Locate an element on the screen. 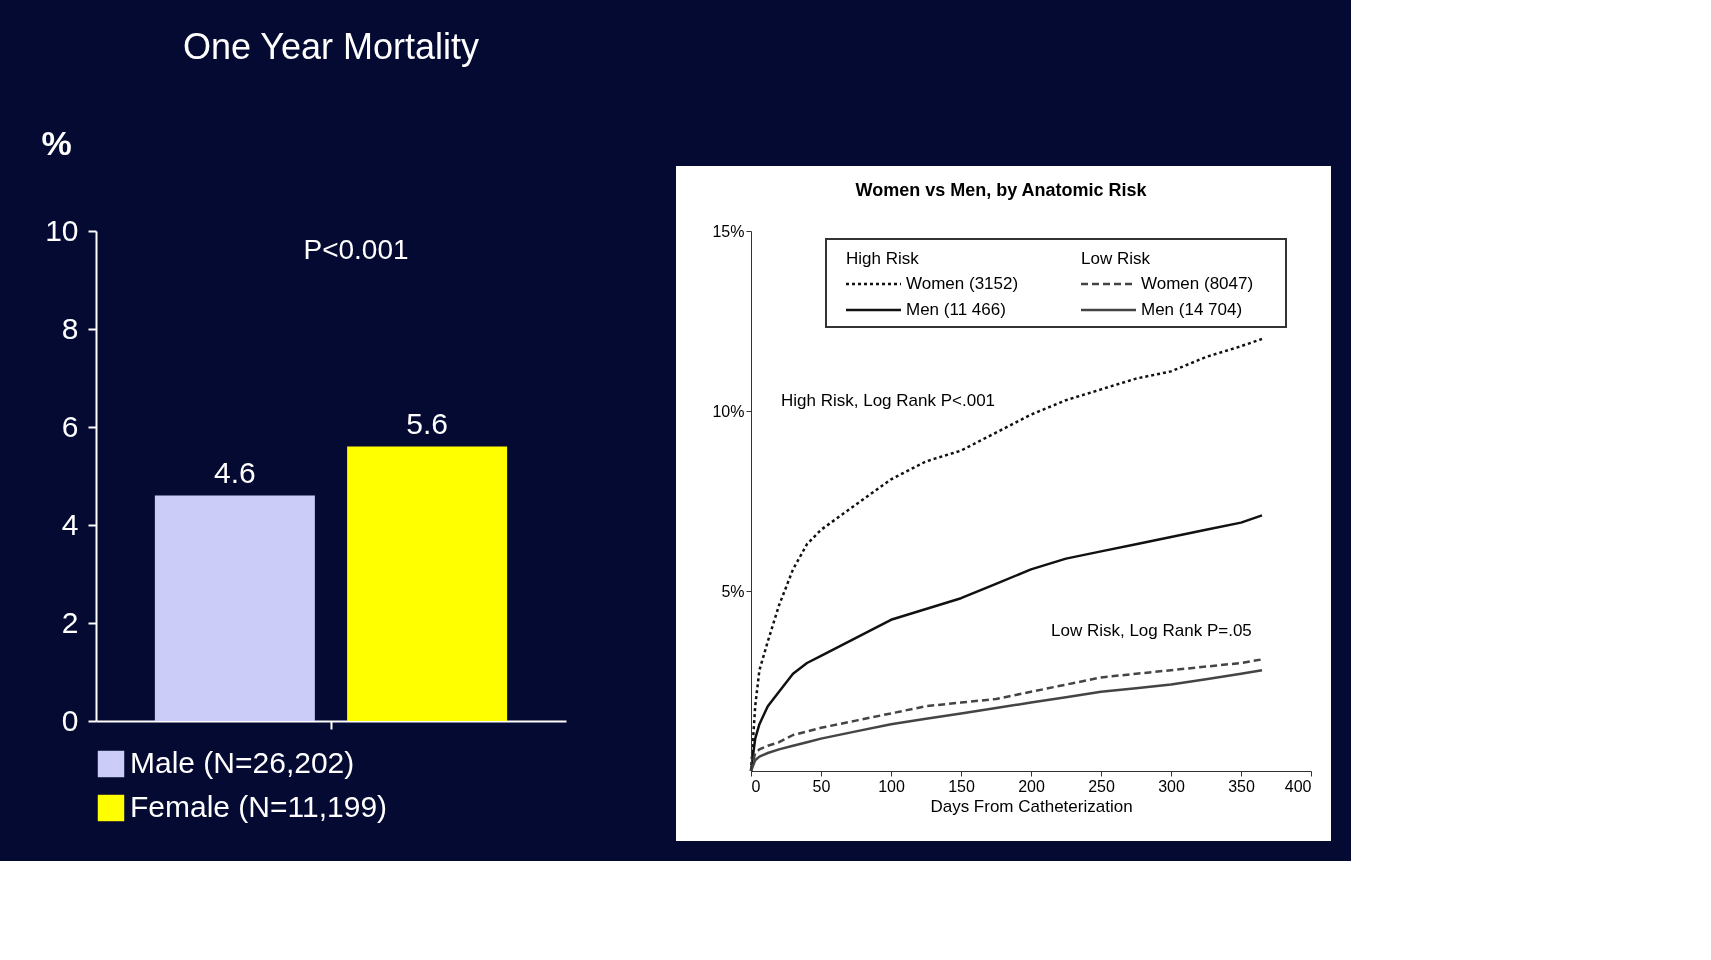  chart-title: One Year Mortality is located at coordinates (331, 46).